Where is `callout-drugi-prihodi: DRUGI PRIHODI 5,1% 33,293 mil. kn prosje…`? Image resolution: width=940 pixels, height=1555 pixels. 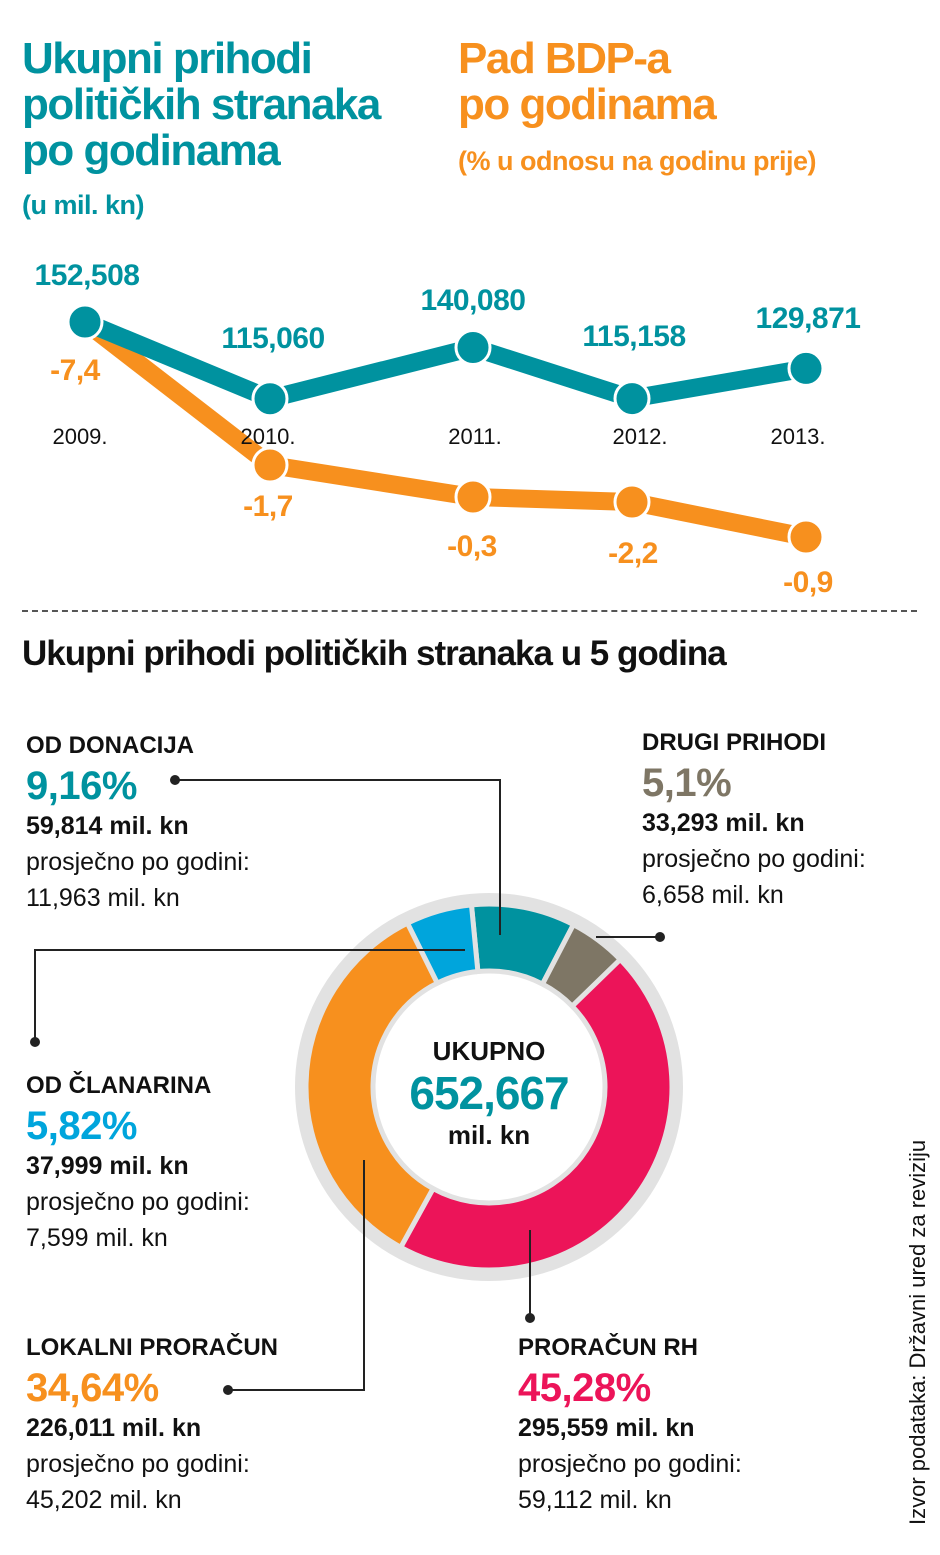 callout-drugi-prihodi: DRUGI PRIHODI 5,1% 33,293 mil. kn prosje… is located at coordinates (754, 819).